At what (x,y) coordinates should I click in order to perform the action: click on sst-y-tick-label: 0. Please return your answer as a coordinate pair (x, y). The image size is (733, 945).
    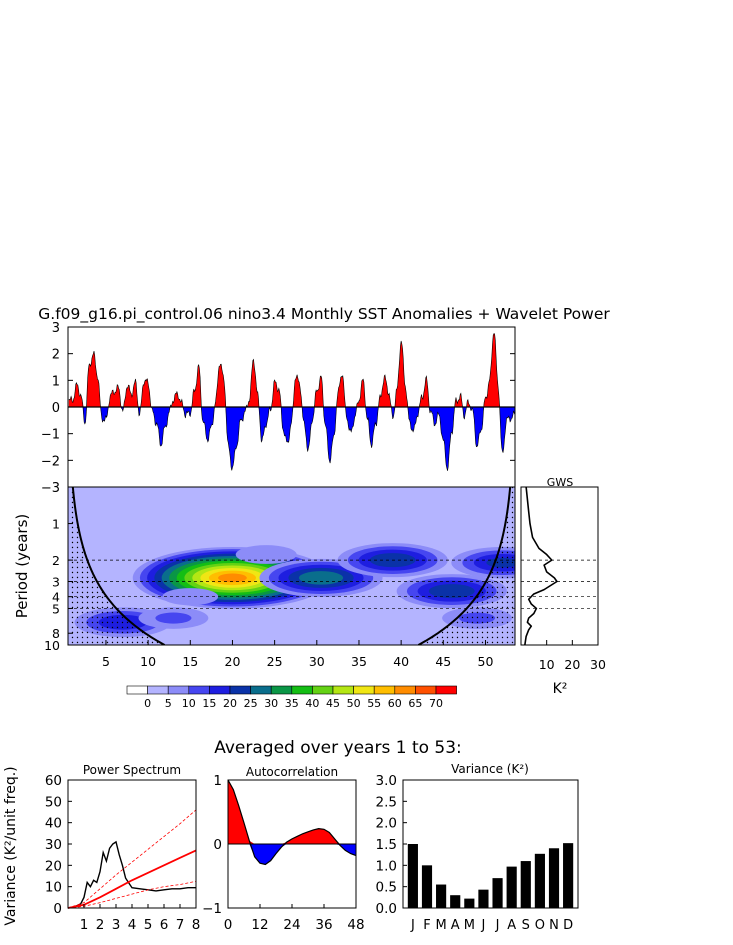
    Looking at the image, I should click on (56, 408).